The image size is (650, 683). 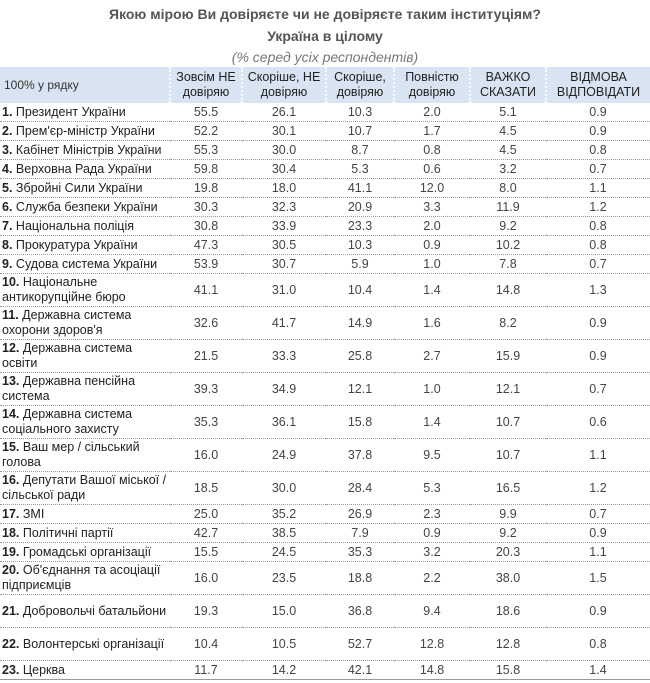 What do you see at coordinates (94, 610) in the screenshot?
I see `row-label-text: Добровольчі батальйони` at bounding box center [94, 610].